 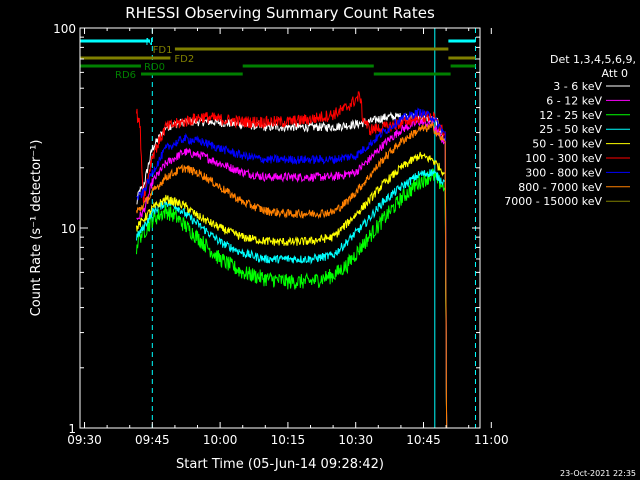 I want to click on state-label-n: N, so click(x=149, y=42).